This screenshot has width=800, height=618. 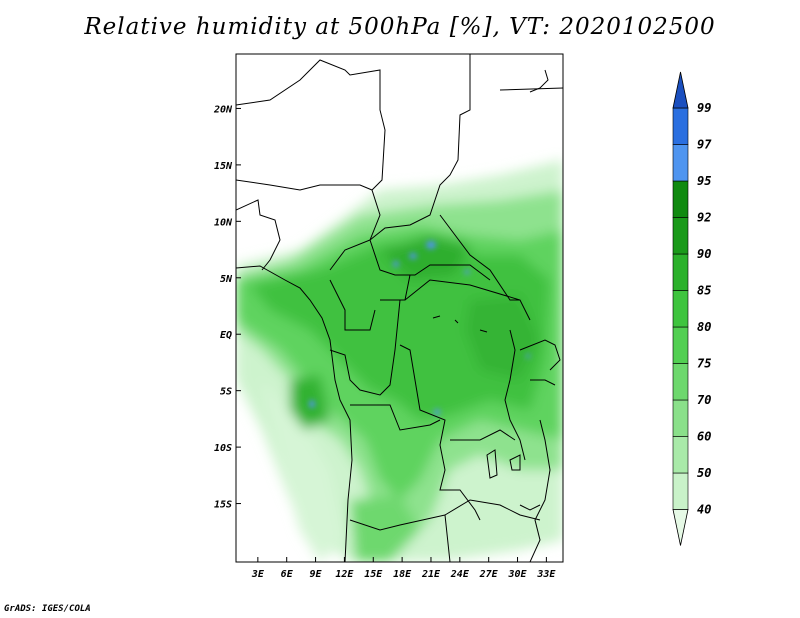 I want to click on colorbar-over-arrow, so click(x=680, y=90).